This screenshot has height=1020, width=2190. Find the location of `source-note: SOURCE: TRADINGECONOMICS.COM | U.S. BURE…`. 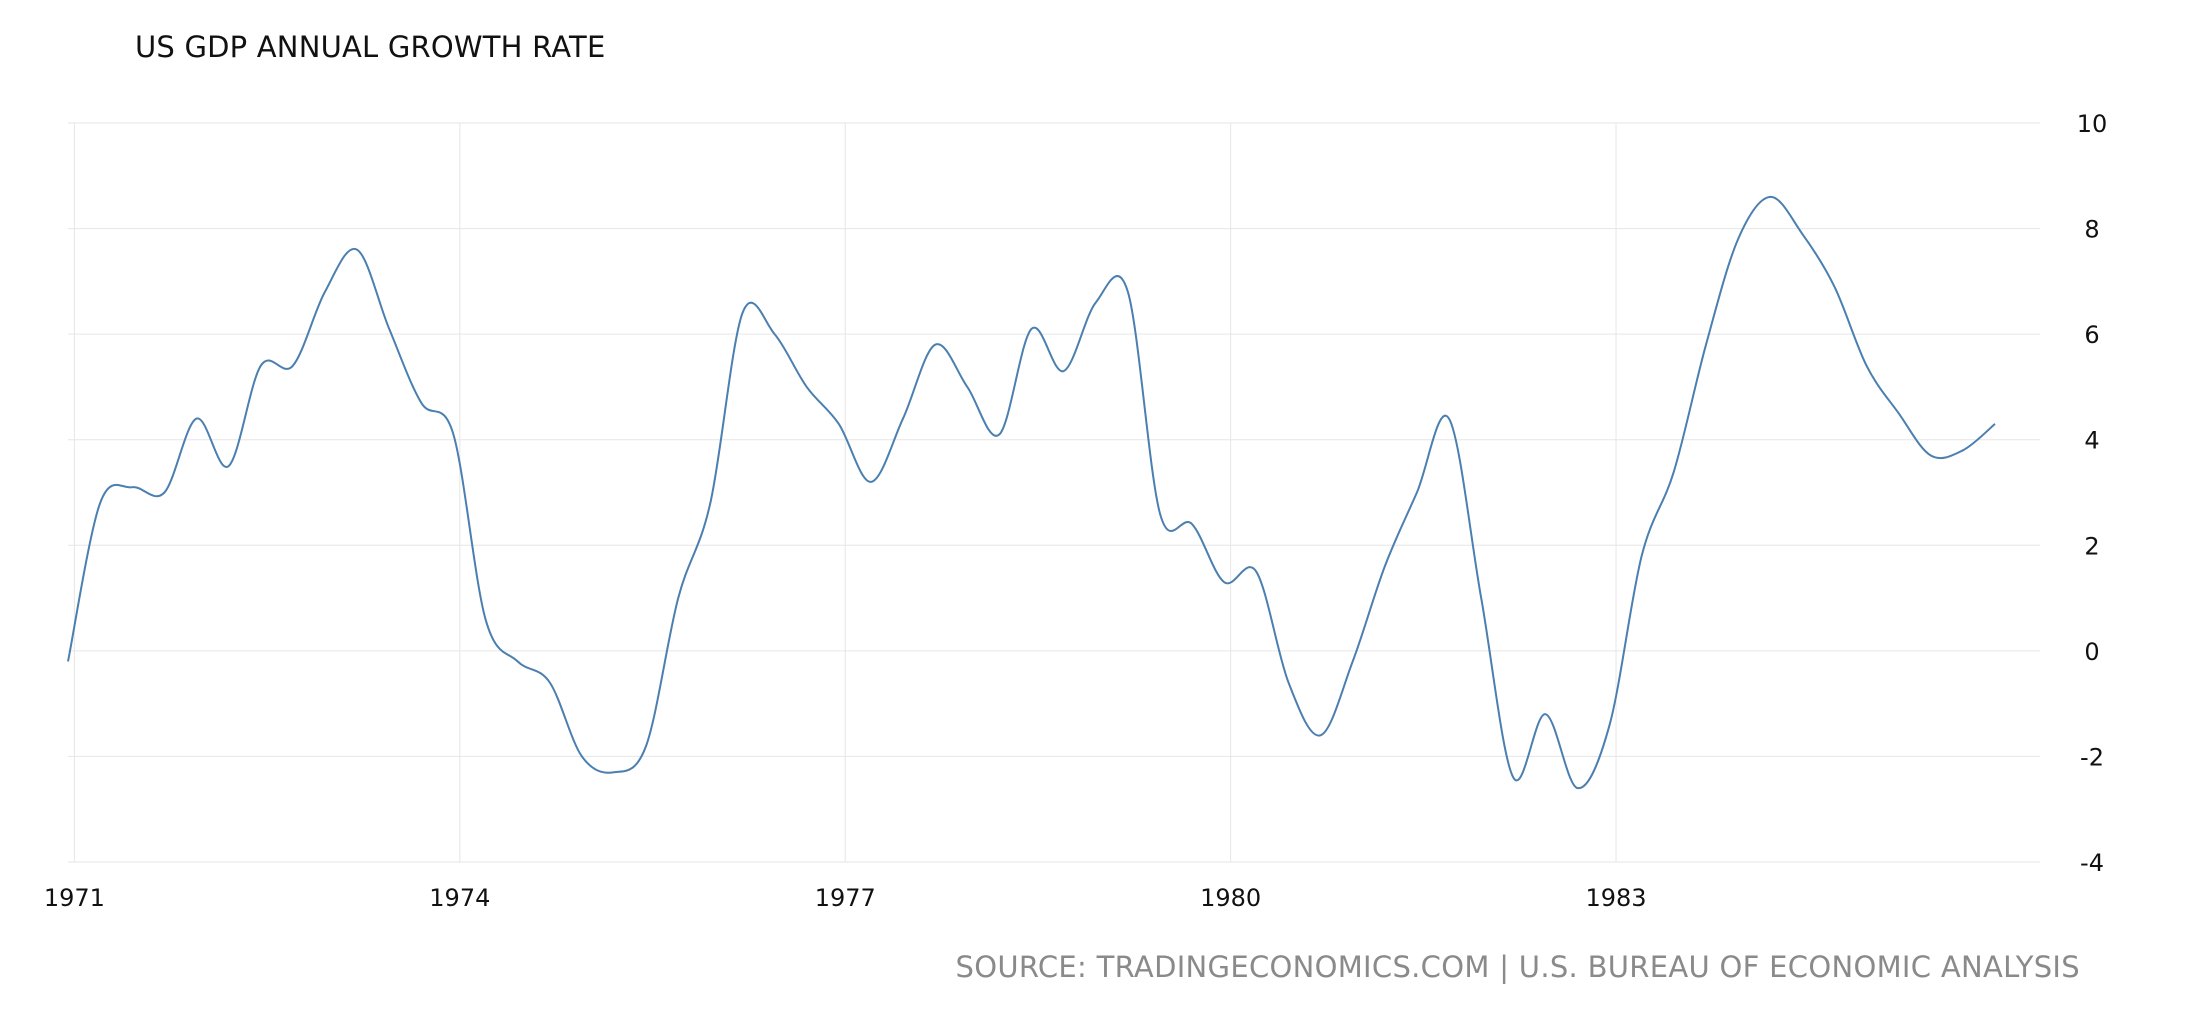

source-note: SOURCE: TRADINGECONOMICS.COM | U.S. BURE… is located at coordinates (1517, 967).